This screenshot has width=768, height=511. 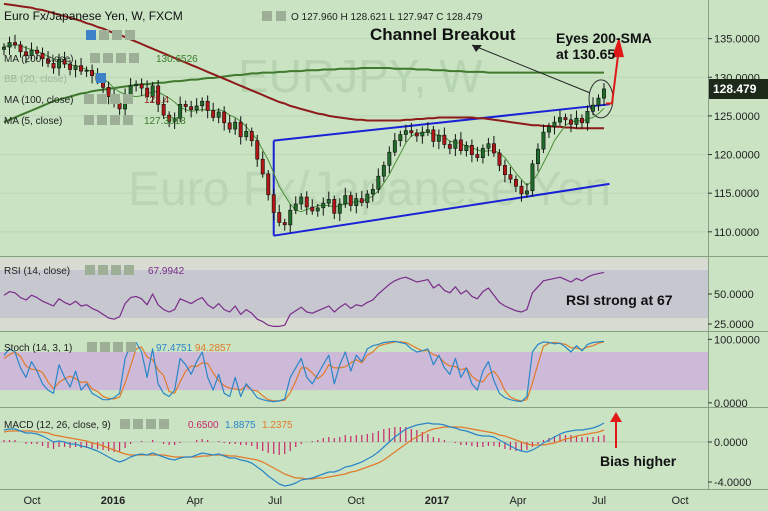 What do you see at coordinates (174, 348) in the screenshot?
I see `stoch-k-legend-value: 97.4751` at bounding box center [174, 348].